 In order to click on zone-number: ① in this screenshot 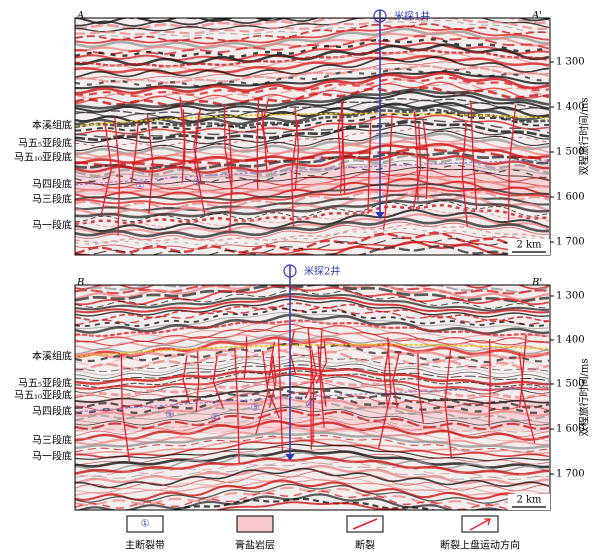, I will do `click(170, 415)`.